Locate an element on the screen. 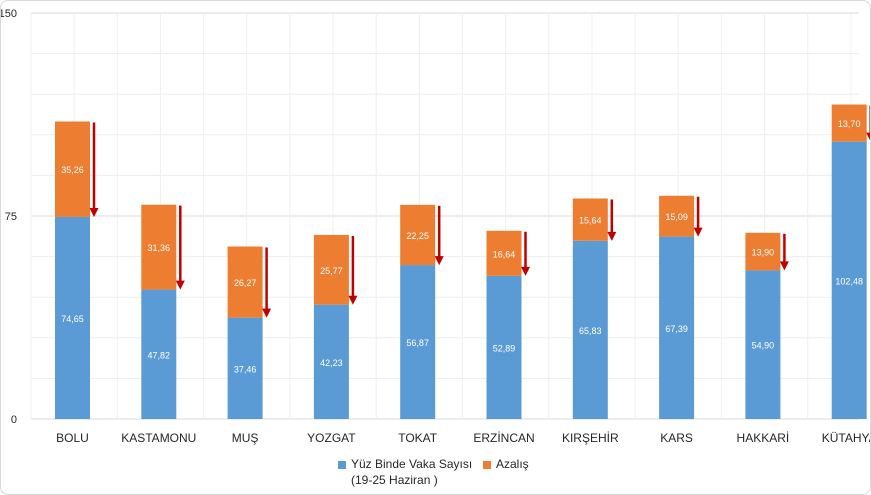 The width and height of the screenshot is (871, 495). data-label-cases: 67,39 is located at coordinates (676, 329).